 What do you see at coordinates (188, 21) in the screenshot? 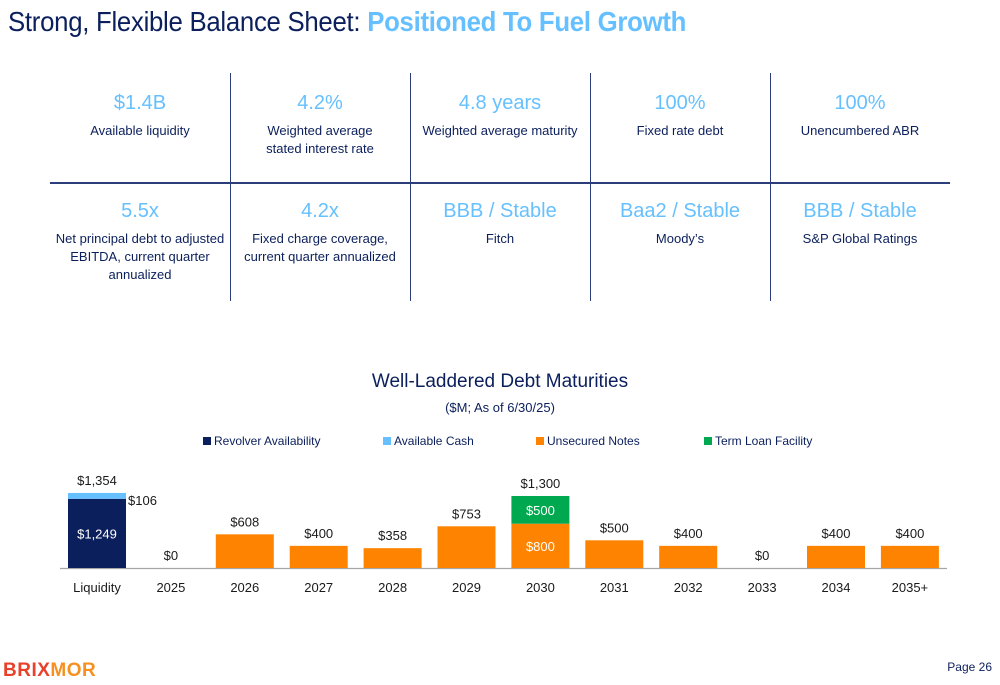
I see `title-main: Strong, Flexible Balance Sheet:` at bounding box center [188, 21].